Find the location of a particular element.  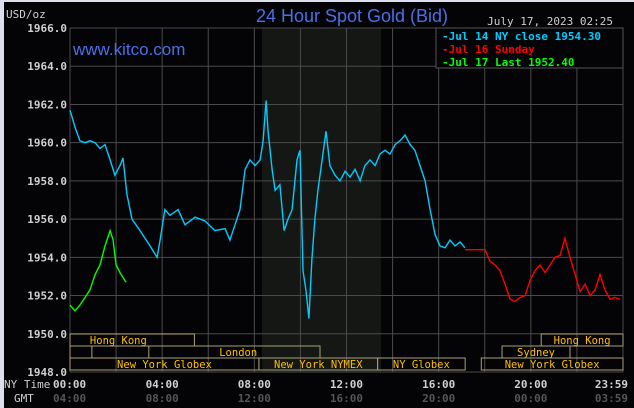

session-label: NY Globex is located at coordinates (421, 365).